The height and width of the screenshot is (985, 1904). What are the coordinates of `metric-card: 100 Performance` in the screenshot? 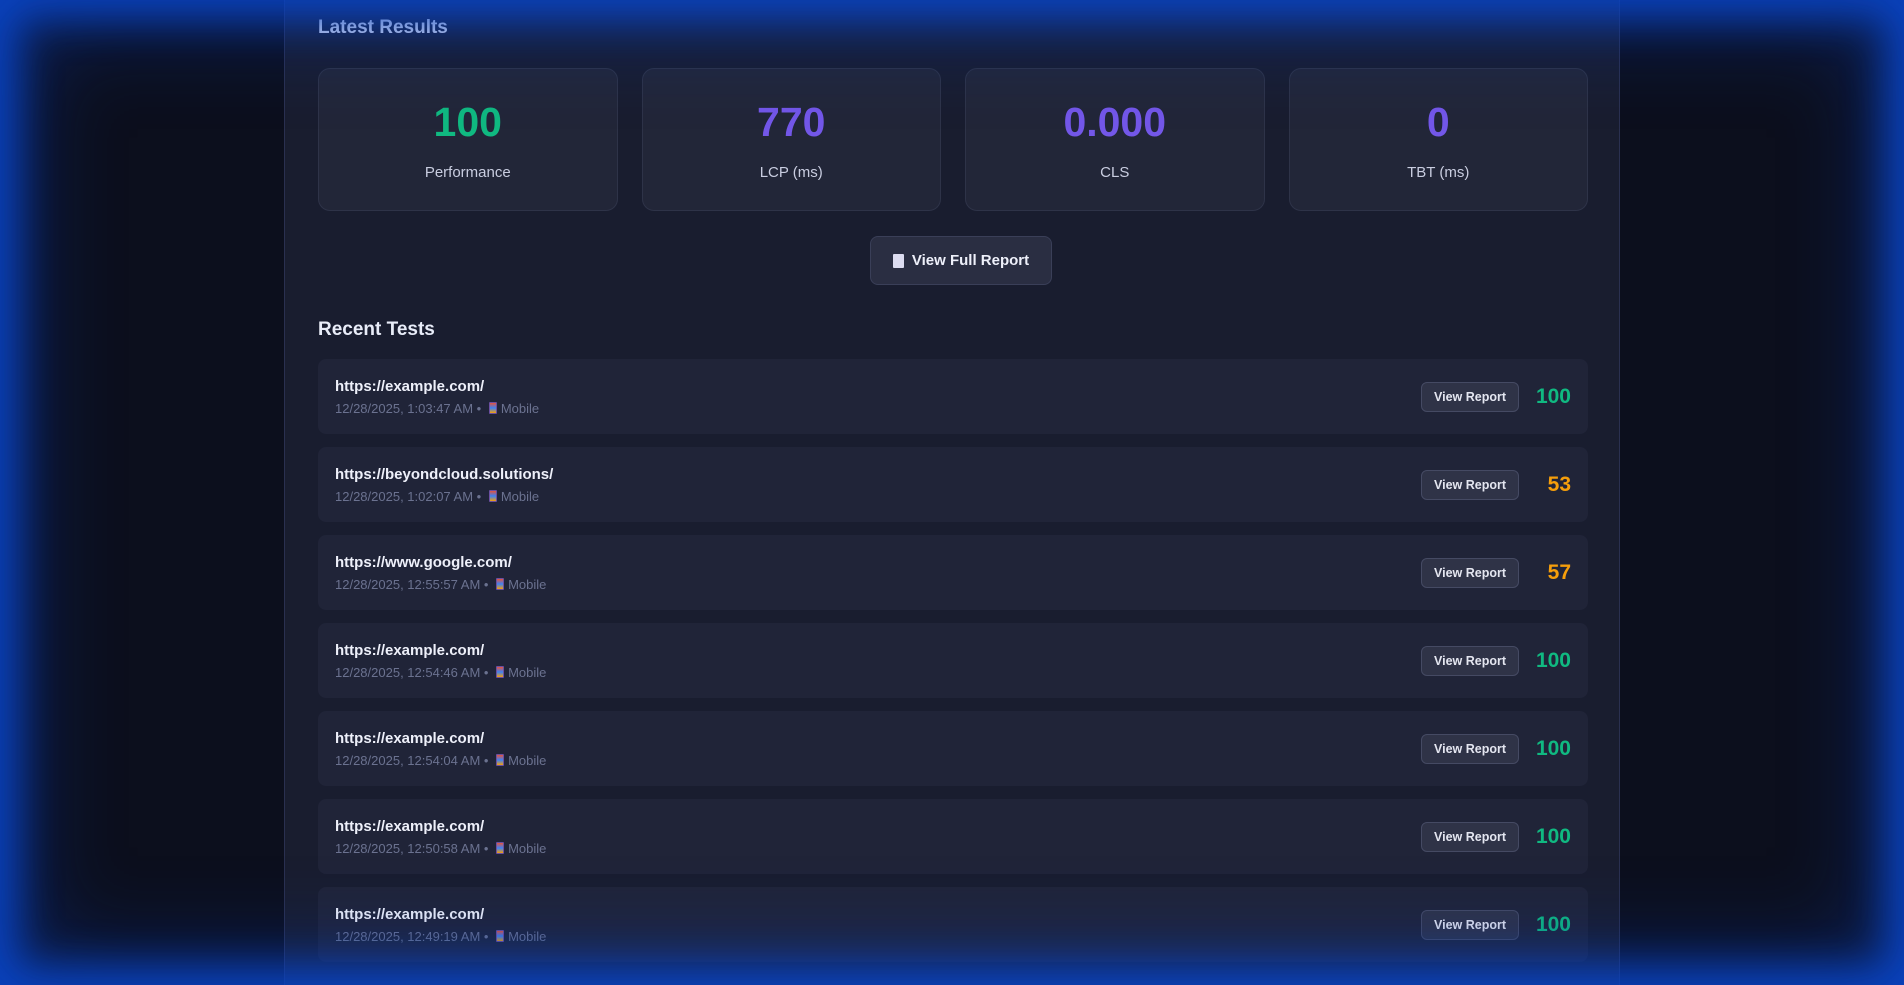 It's located at (468, 139).